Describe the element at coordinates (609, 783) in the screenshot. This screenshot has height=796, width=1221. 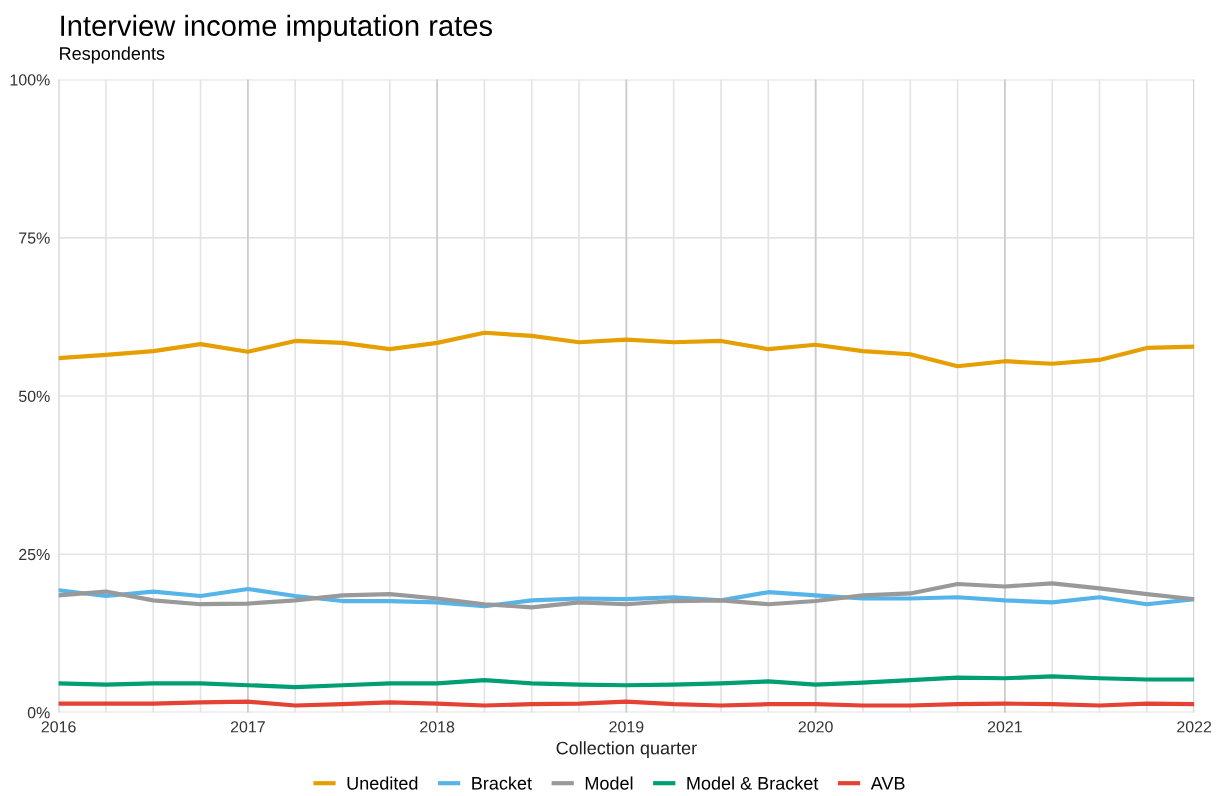
I see `legend-label: Model` at that location.